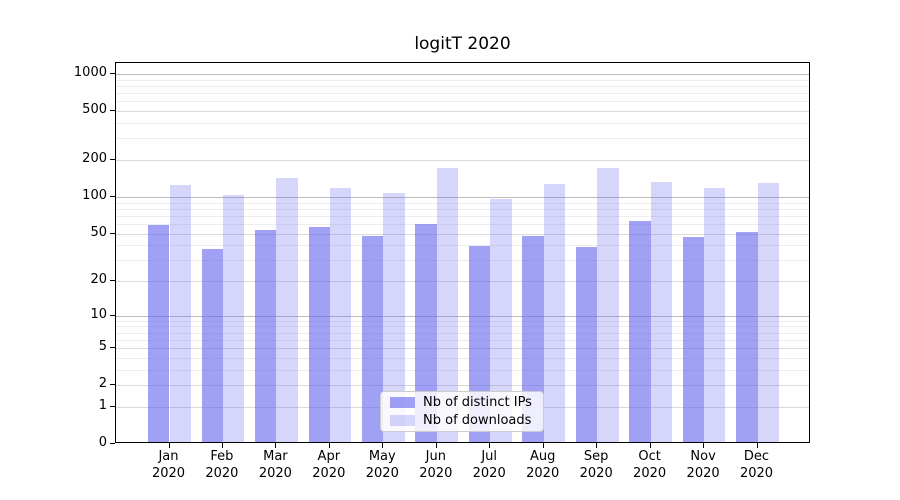  Describe the element at coordinates (608, 305) in the screenshot. I see `bar-downloads-sep` at that location.